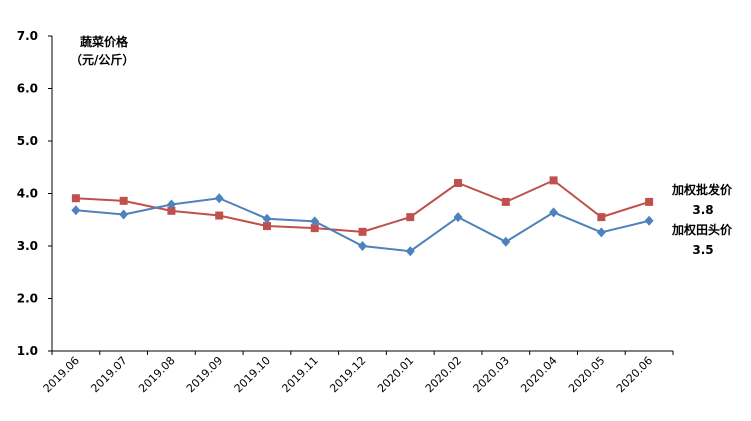 The height and width of the screenshot is (421, 751). What do you see at coordinates (702, 189) in the screenshot?
I see `series-name-label: 加权批发价` at bounding box center [702, 189].